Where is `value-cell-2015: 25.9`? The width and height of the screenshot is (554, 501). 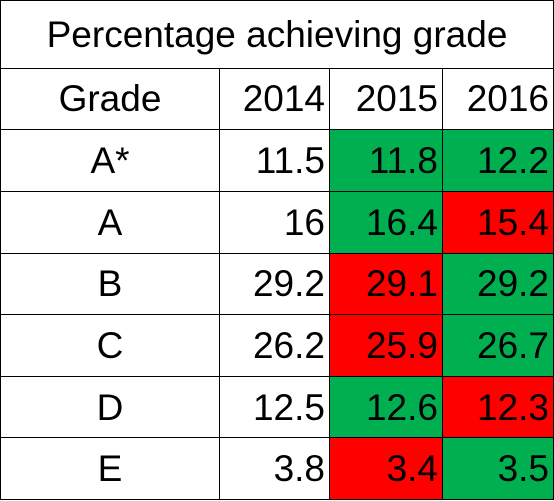 value-cell-2015: 25.9 is located at coordinates (386, 345).